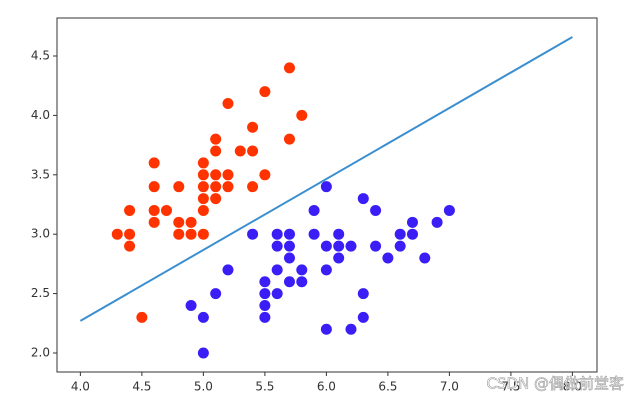 This screenshot has height=405, width=640. Describe the element at coordinates (141, 387) in the screenshot. I see `x-tick-label: 4.5` at that location.